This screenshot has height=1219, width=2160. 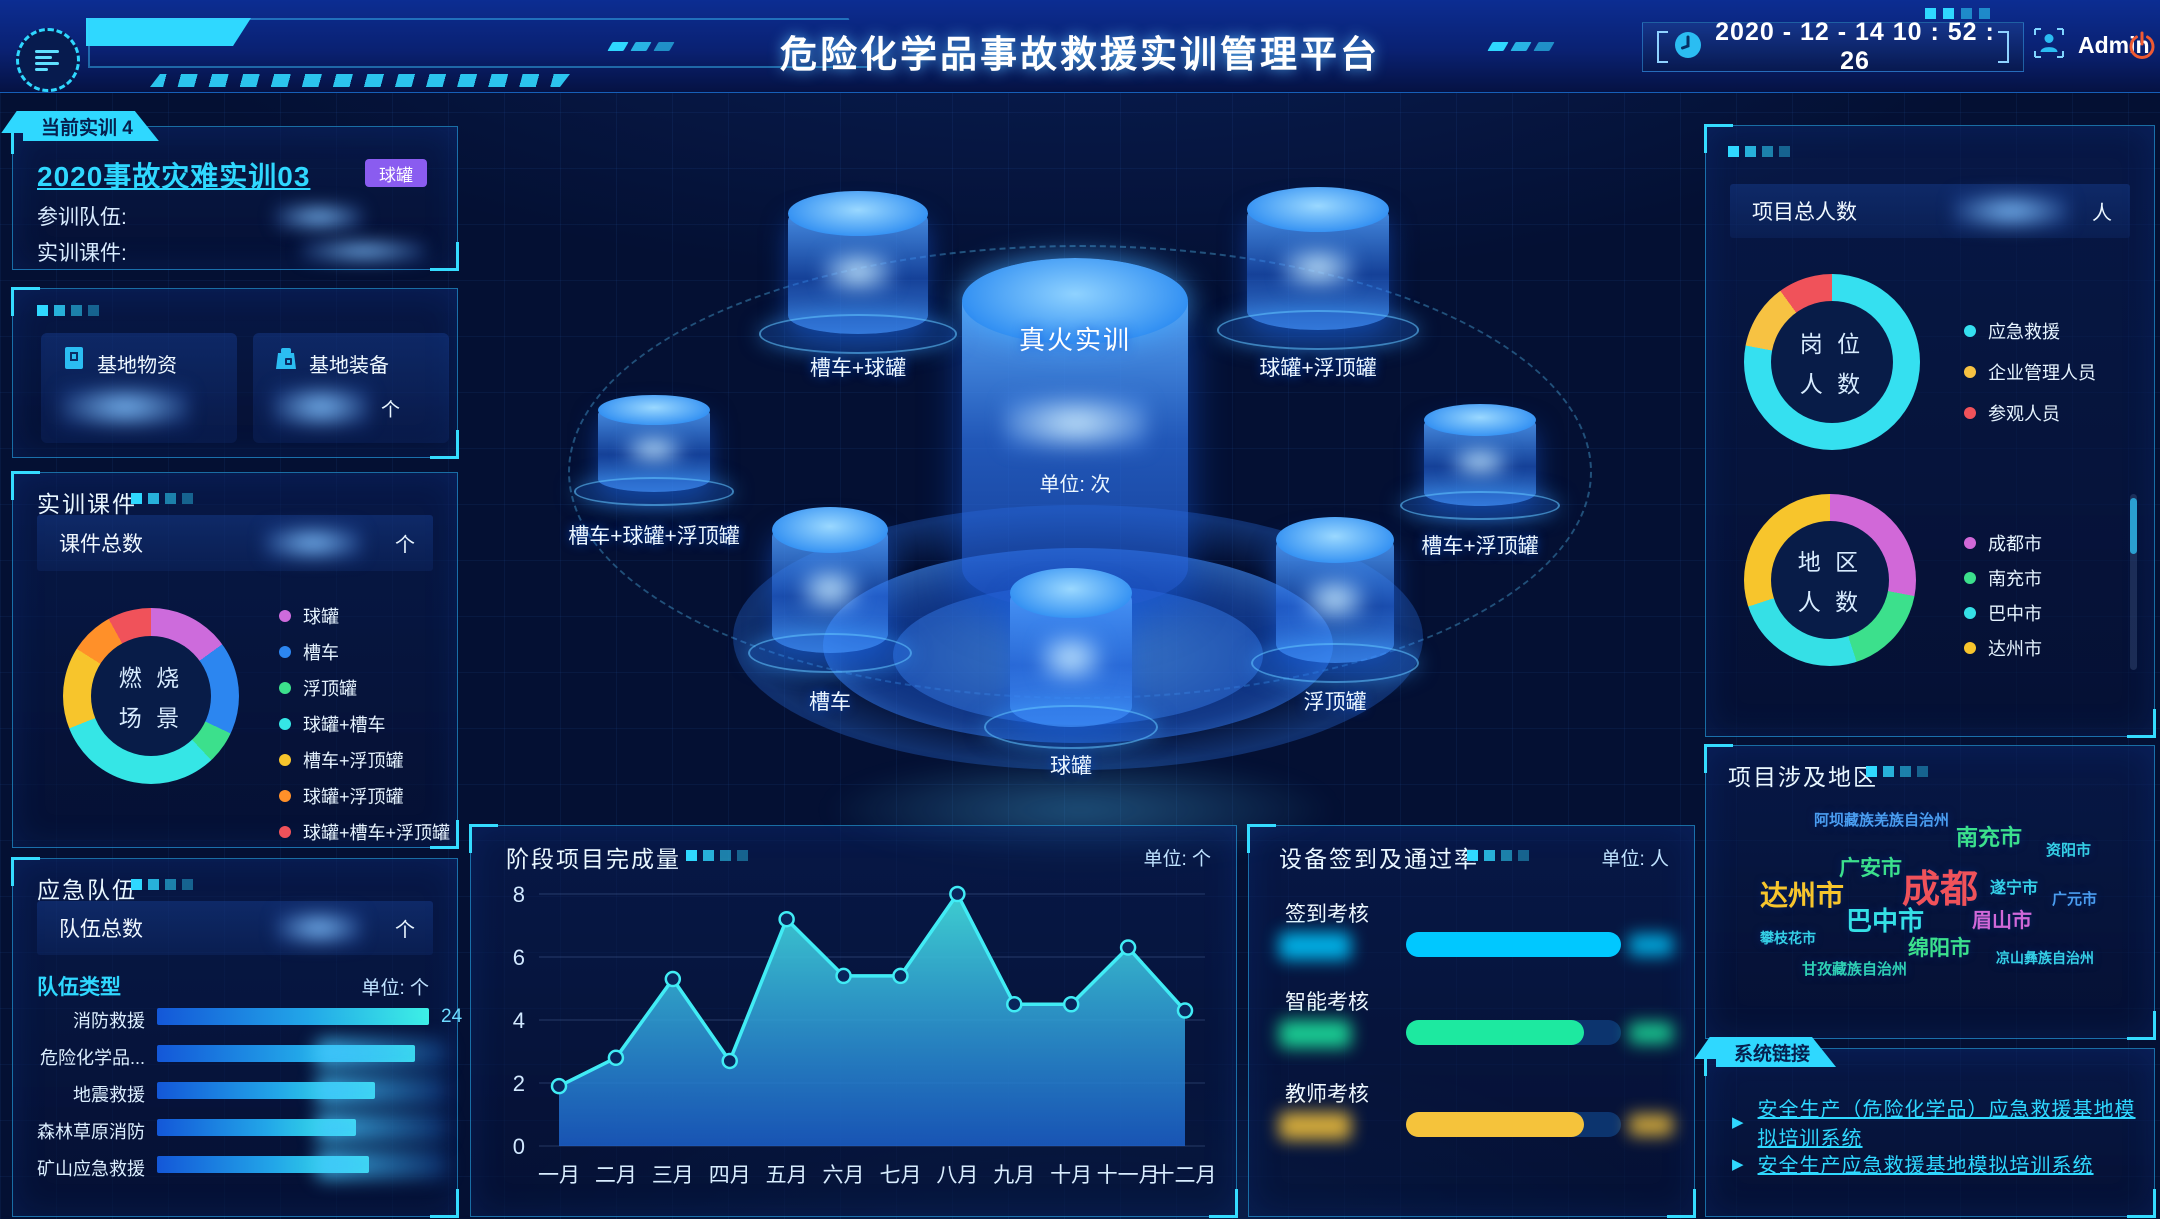 What do you see at coordinates (1946, 1124) in the screenshot?
I see `system-link-text: 安全生产（危险化学品）应急救援基地模拟培训系统` at bounding box center [1946, 1124].